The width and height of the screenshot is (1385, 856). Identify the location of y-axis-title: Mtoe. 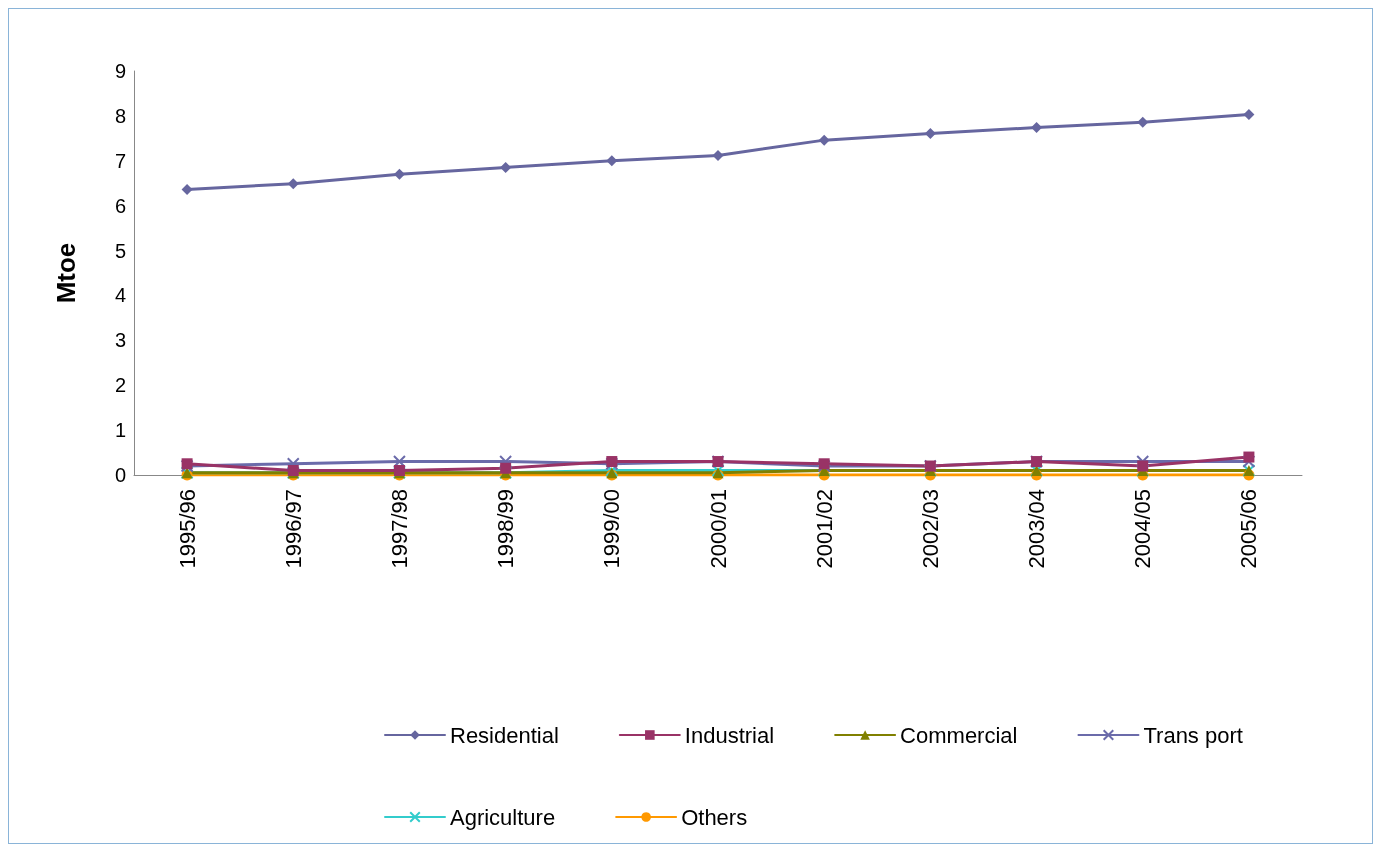
(66, 273).